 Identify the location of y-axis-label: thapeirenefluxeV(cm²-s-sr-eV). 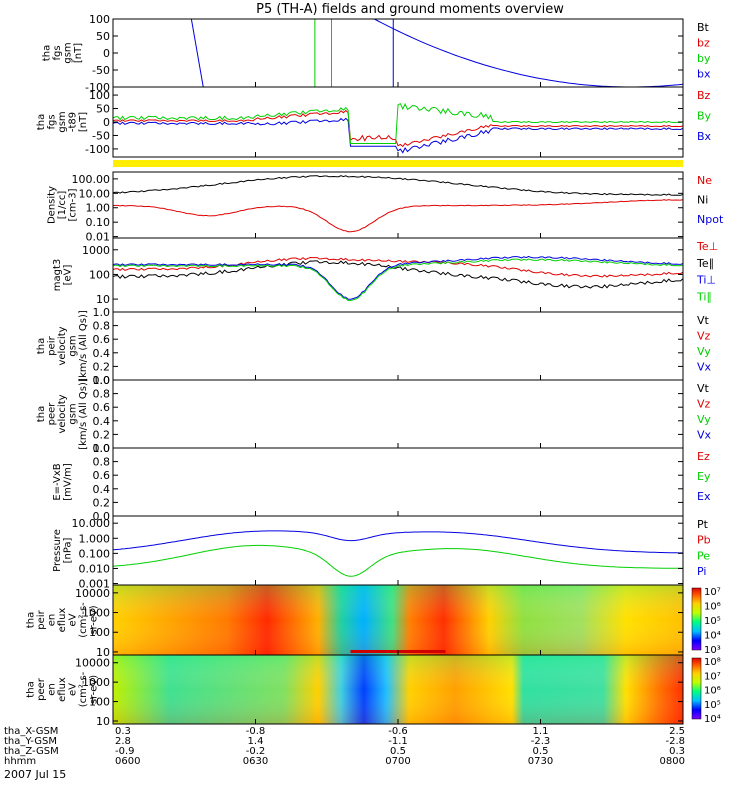
(63, 620).